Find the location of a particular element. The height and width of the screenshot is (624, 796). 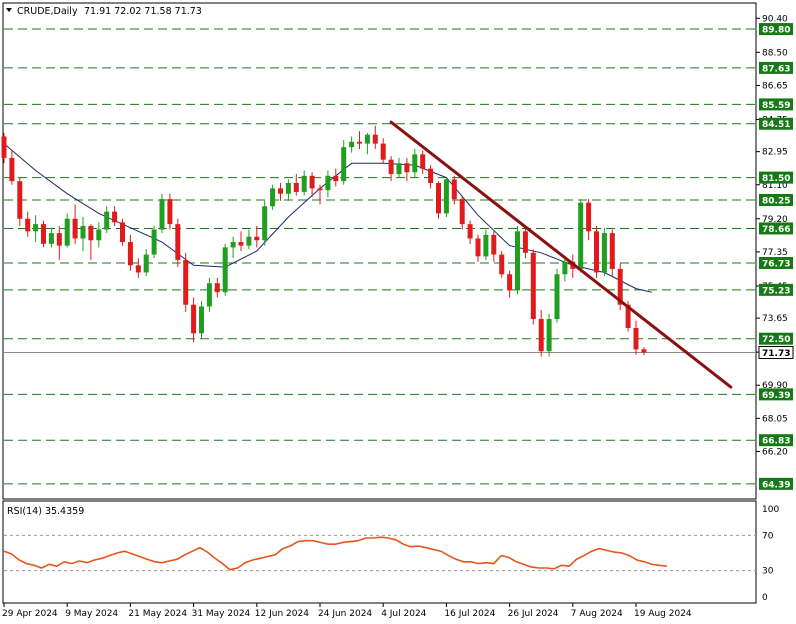

time-tick-label: 16 Jul 2024 is located at coordinates (469, 614).